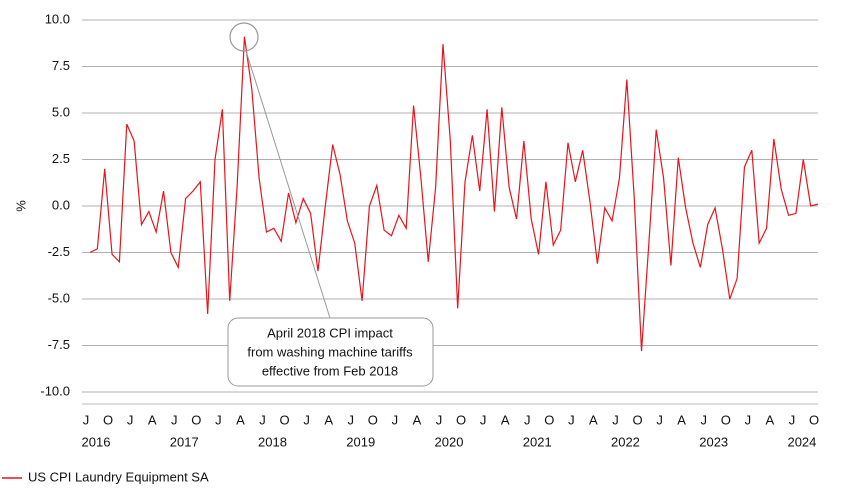 This screenshot has height=497, width=851. What do you see at coordinates (713, 441) in the screenshot?
I see `x-year-label: 2023` at bounding box center [713, 441].